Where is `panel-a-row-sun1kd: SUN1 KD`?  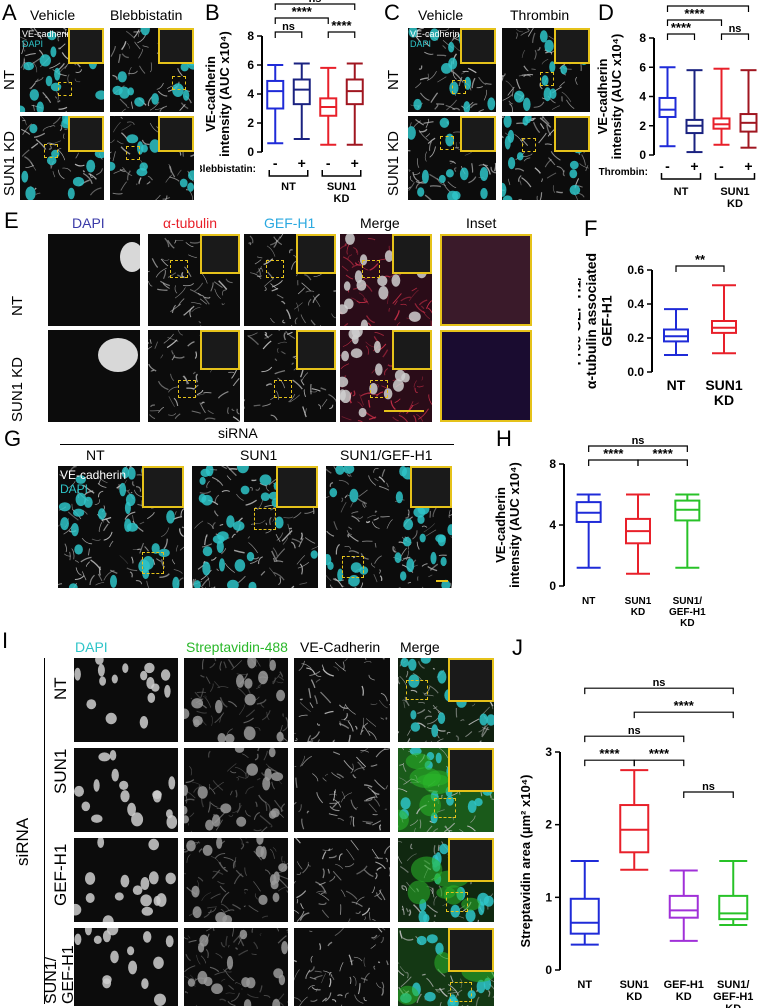 panel-a-row-sun1kd: SUN1 KD is located at coordinates (9, 163).